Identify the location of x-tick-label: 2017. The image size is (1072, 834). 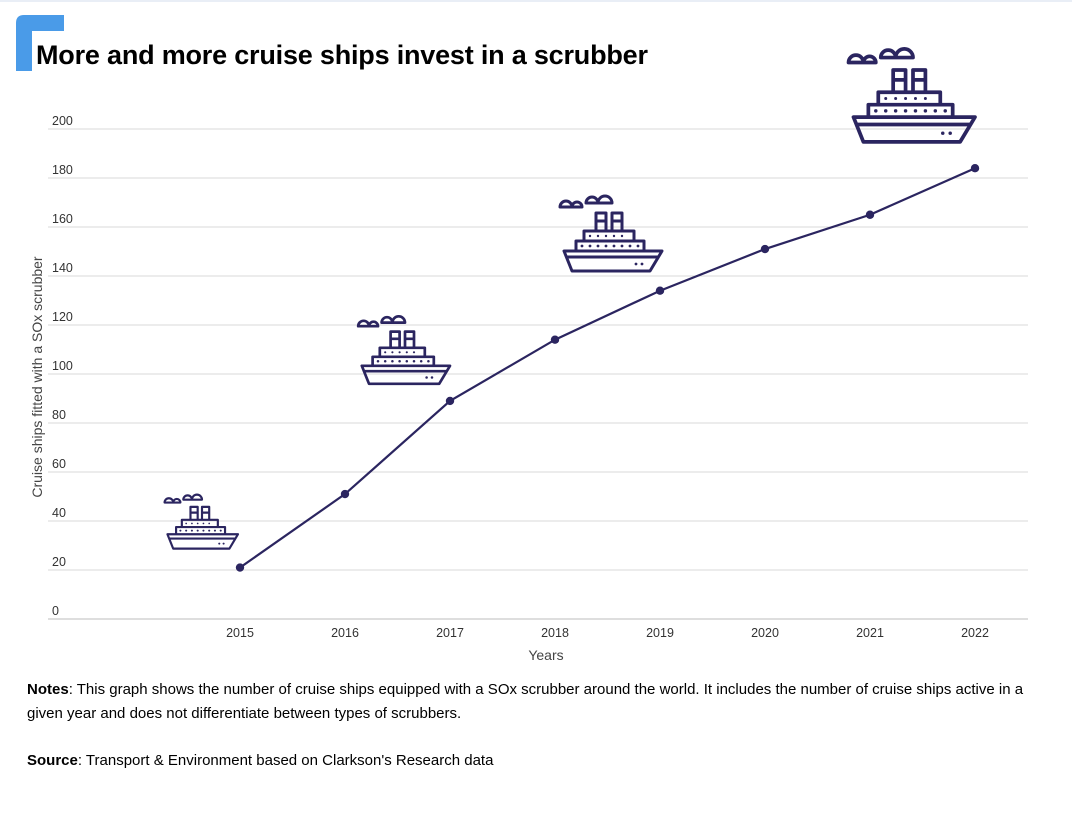
(450, 633).